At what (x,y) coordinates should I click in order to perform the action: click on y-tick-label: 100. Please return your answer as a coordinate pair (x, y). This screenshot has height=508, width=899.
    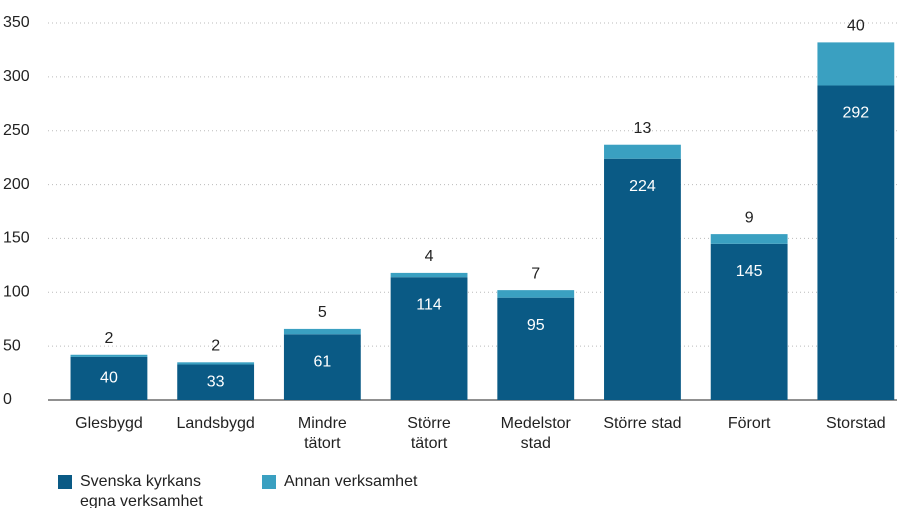
    Looking at the image, I should click on (16, 292).